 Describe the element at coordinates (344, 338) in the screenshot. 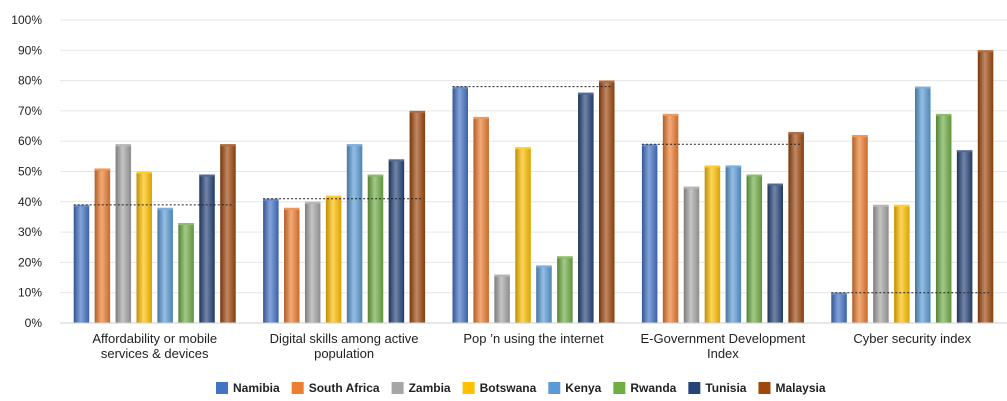

I see `category-label: Digital skills among active` at that location.